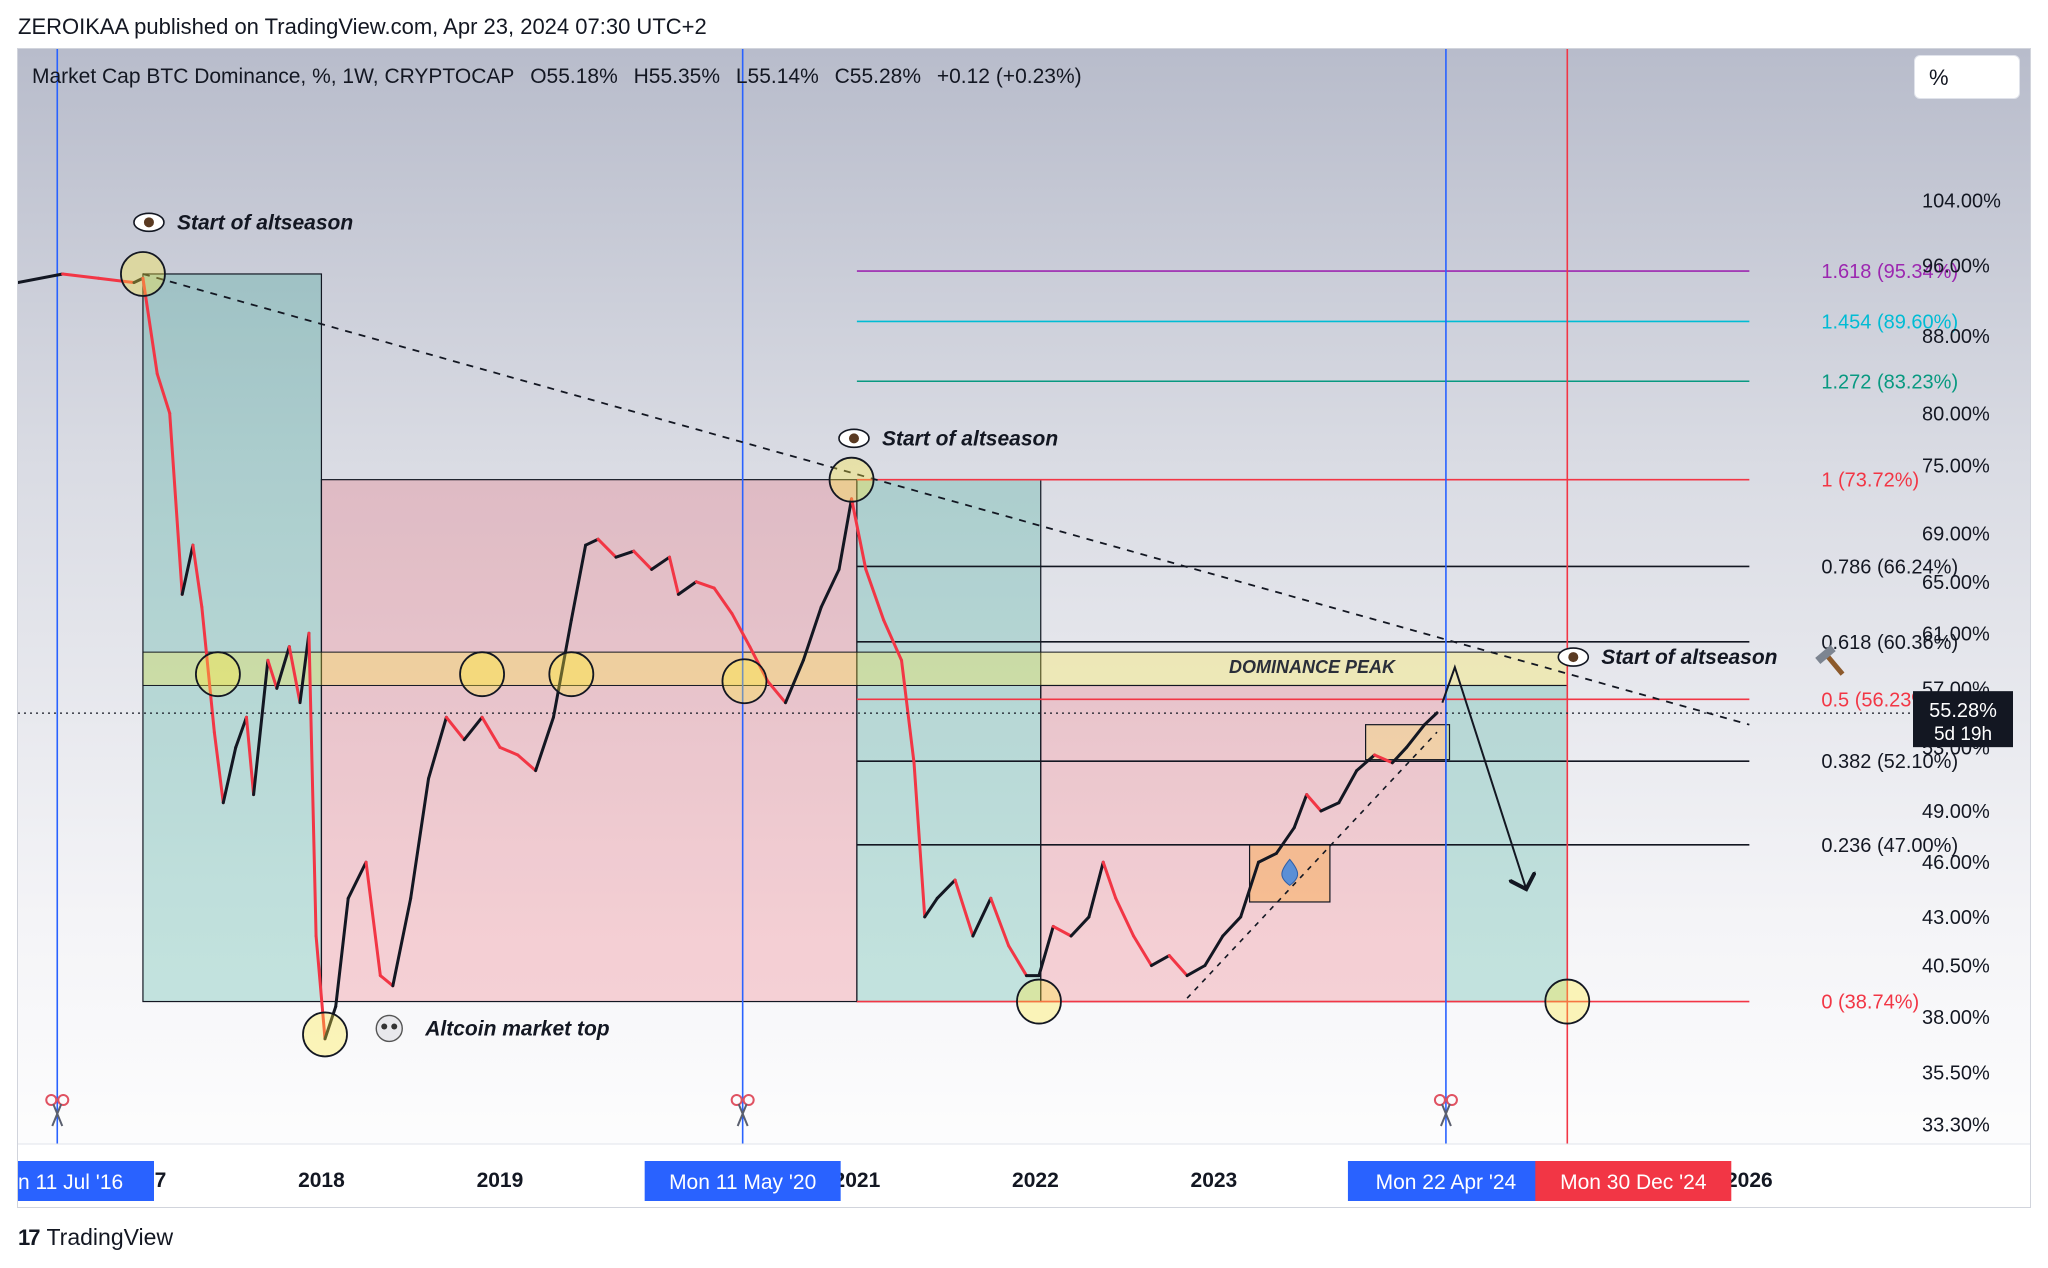 Image resolution: width=2048 pixels, height=1268 pixels. Describe the element at coordinates (1889, 382) in the screenshot. I see `fib-level-label-2: 1.272 (83.23%)` at that location.